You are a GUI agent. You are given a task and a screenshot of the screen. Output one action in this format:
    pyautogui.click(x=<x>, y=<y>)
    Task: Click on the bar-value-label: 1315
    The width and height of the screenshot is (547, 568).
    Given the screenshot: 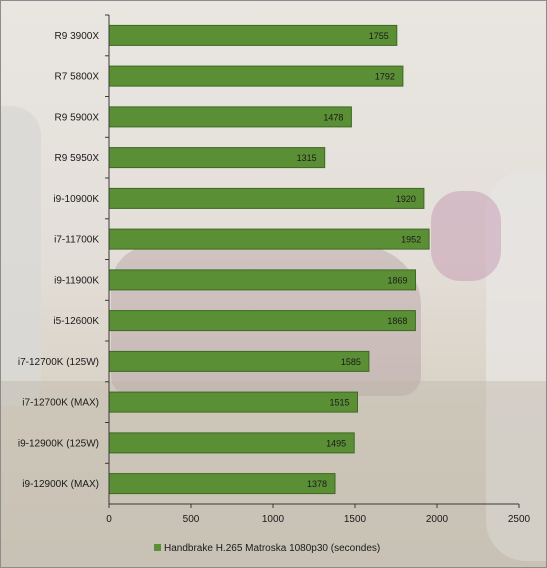 What is the action you would take?
    pyautogui.click(x=307, y=158)
    